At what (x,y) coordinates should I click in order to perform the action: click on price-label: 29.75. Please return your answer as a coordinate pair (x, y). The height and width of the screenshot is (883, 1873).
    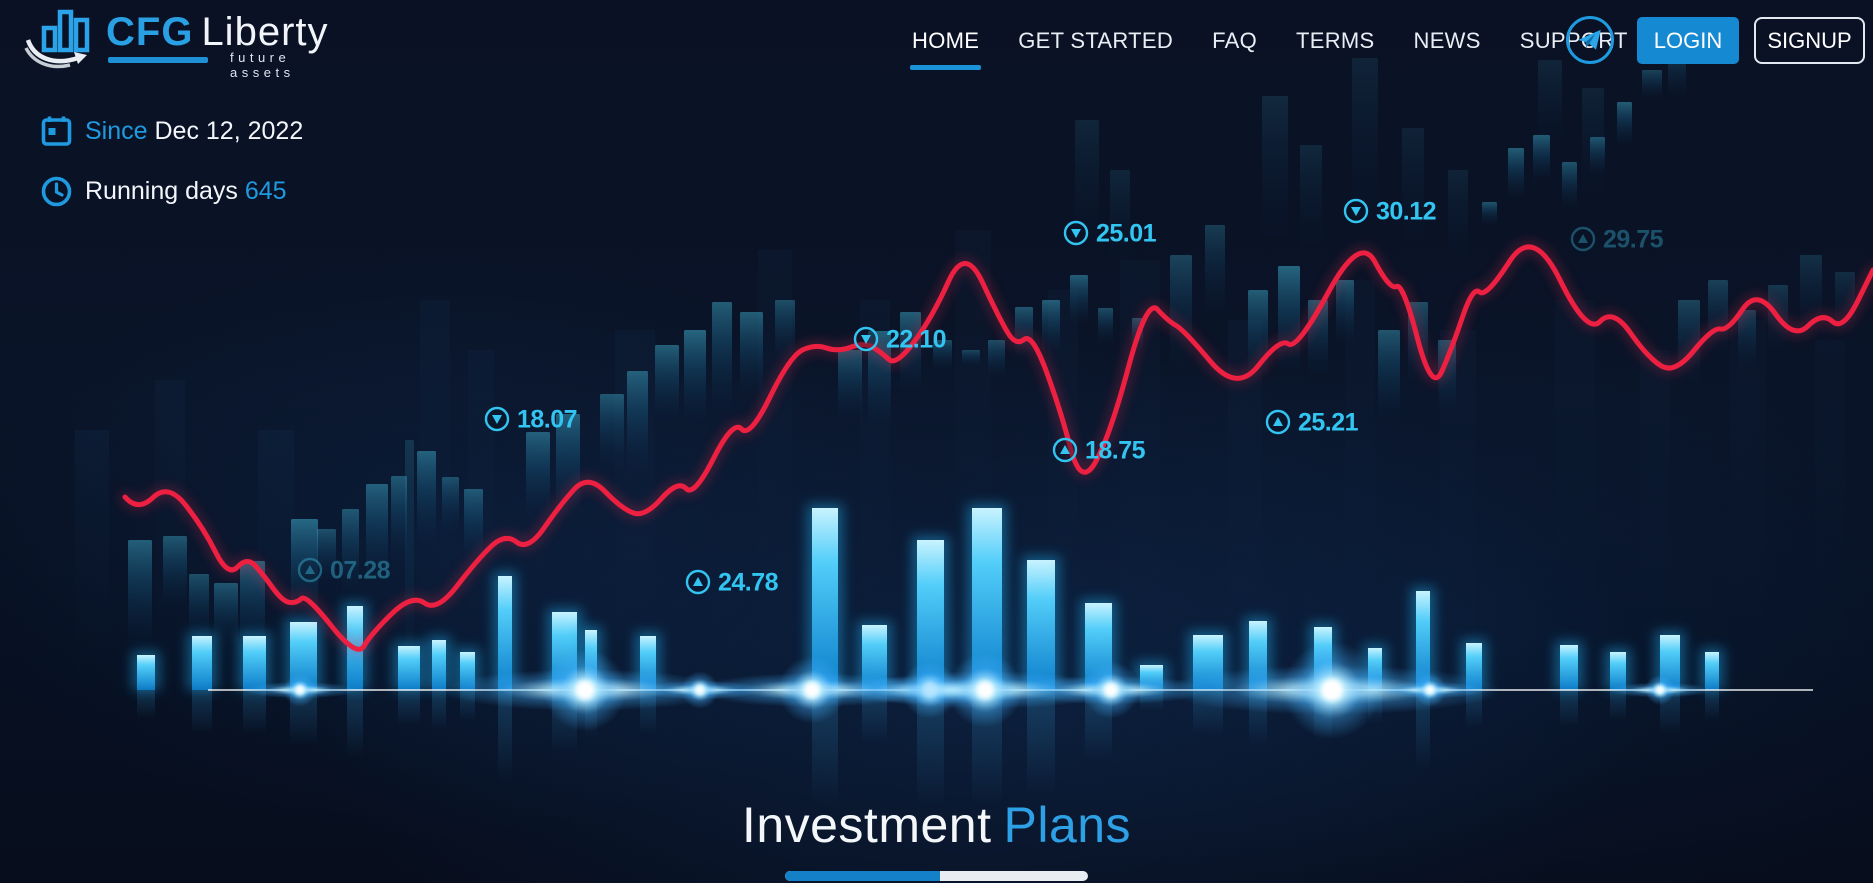
    Looking at the image, I should click on (1617, 240).